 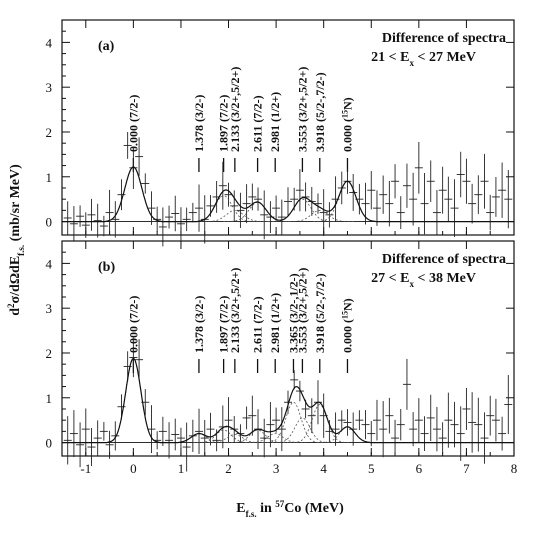 What do you see at coordinates (293, 313) in the screenshot?
I see `level-label: 3.365 (3/2-,1/2-)` at bounding box center [293, 313].